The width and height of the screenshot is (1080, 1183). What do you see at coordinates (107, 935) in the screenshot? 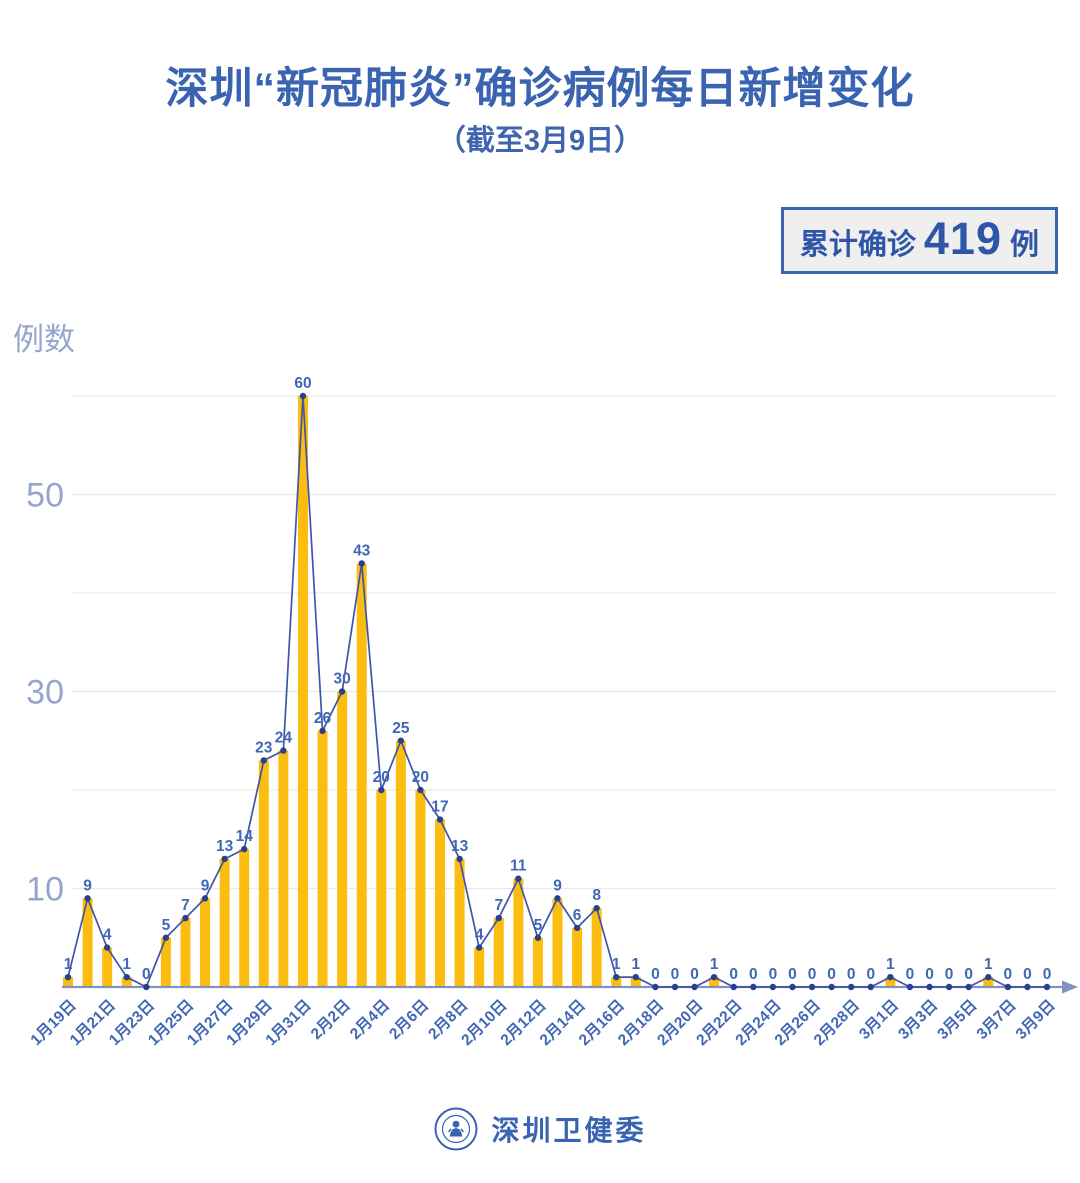
I see `data-label: 4` at bounding box center [107, 935].